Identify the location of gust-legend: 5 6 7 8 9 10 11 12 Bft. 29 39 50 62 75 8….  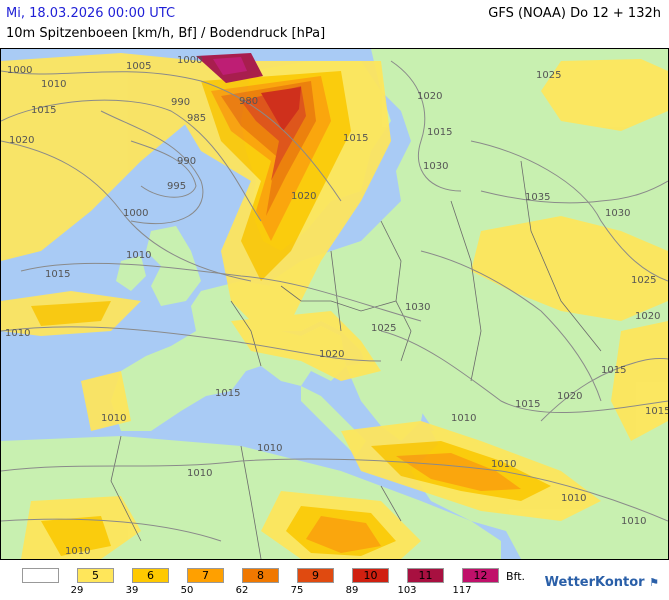
(277, 583).